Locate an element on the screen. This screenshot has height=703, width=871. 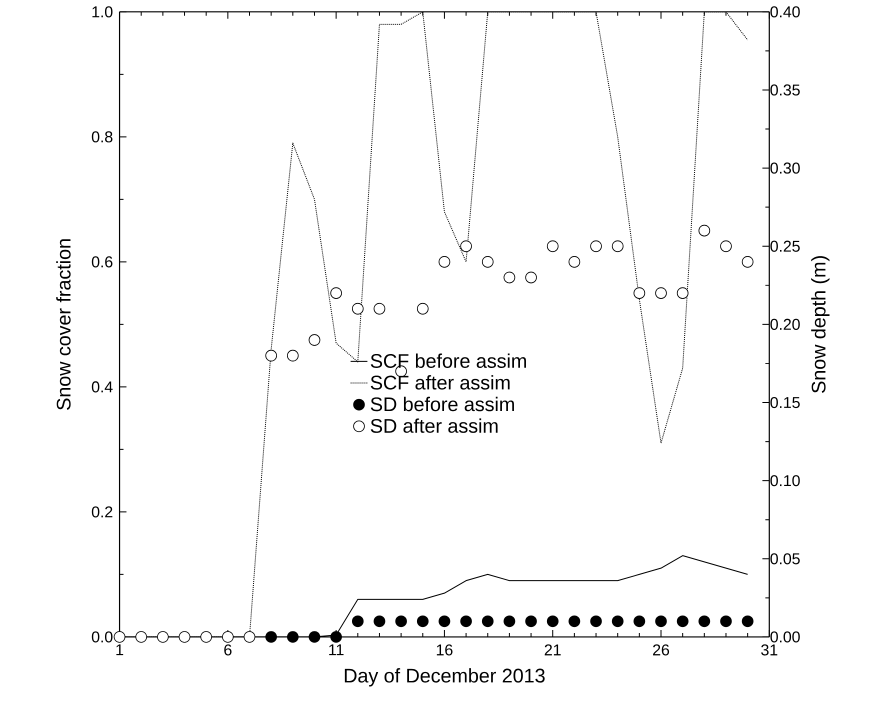
legend-label: SCF before assim is located at coordinates (448, 360).